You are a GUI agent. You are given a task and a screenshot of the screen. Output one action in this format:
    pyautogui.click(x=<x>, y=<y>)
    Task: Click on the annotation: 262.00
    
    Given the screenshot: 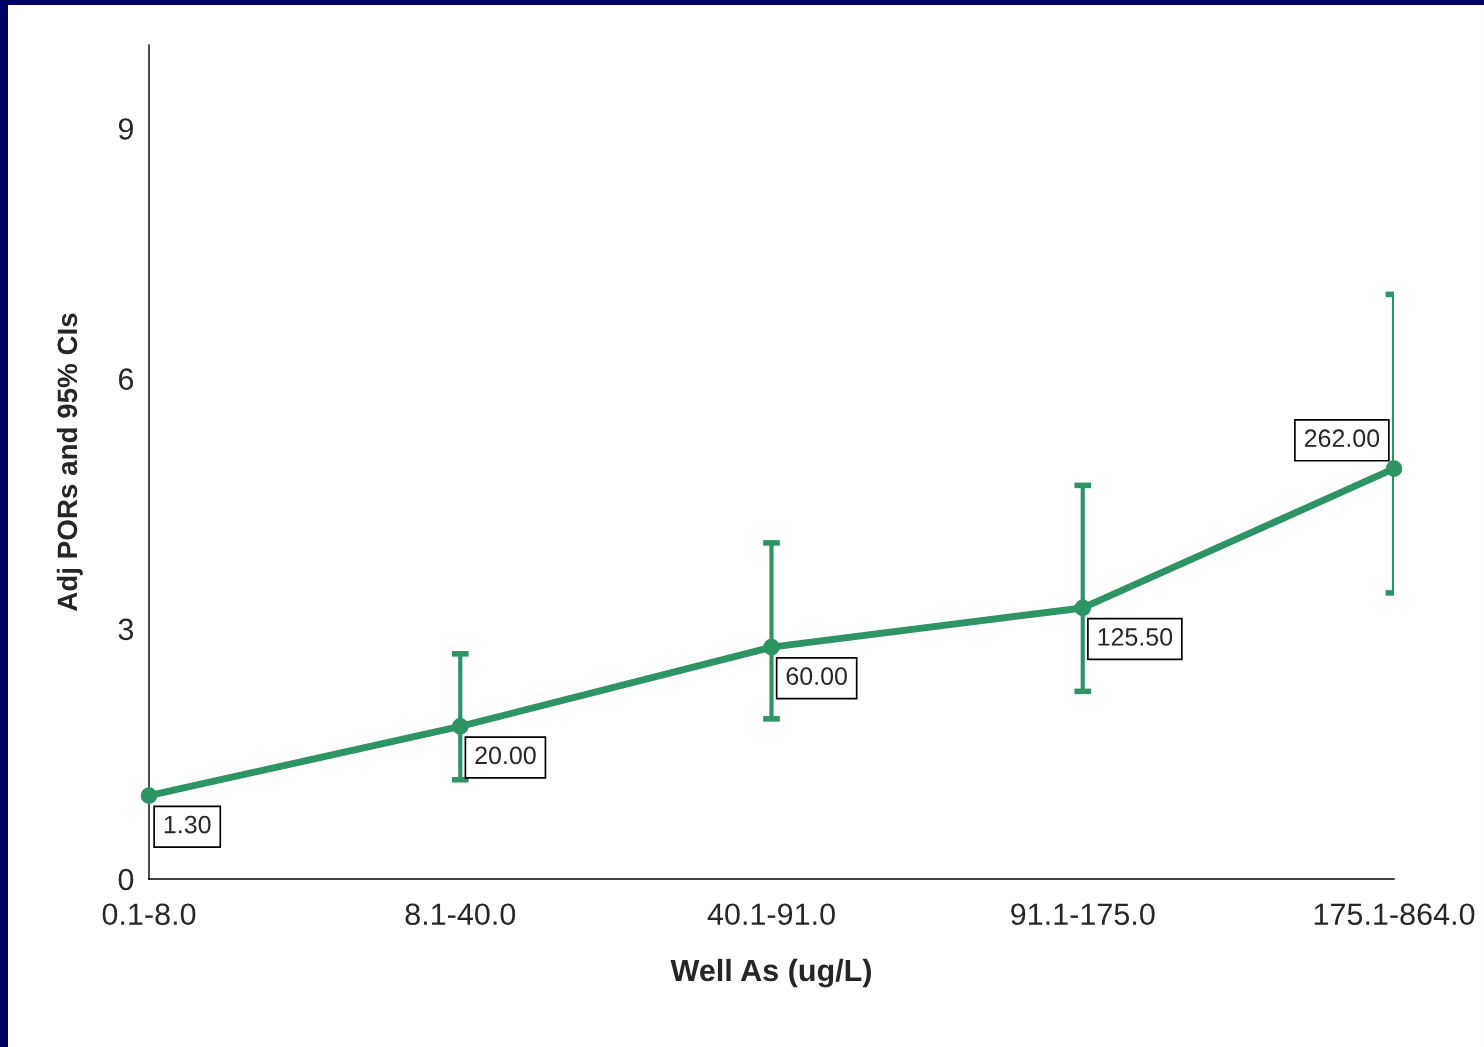 What is the action you would take?
    pyautogui.click(x=1342, y=438)
    